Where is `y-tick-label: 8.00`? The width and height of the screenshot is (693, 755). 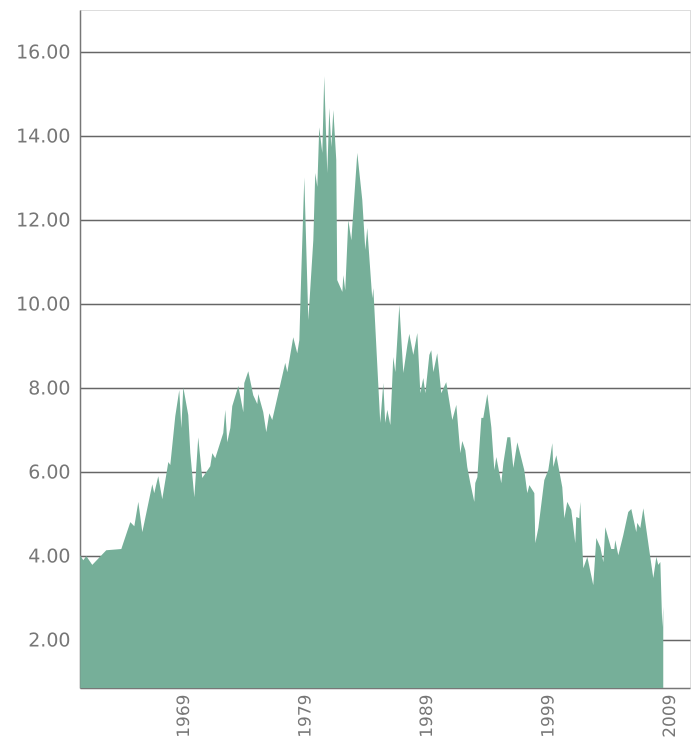
y-tick-label: 8.00 is located at coordinates (49, 389).